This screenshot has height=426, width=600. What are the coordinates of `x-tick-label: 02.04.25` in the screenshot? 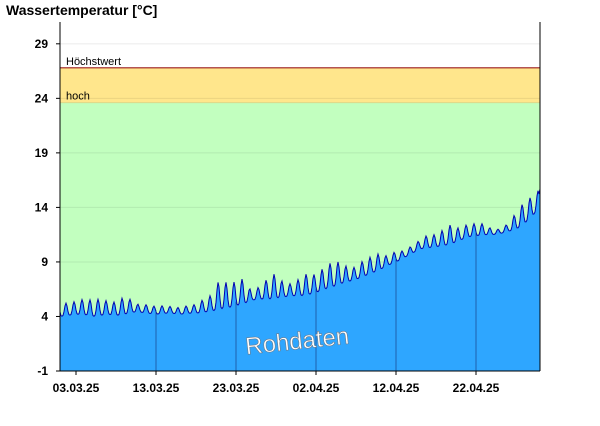 It's located at (316, 388).